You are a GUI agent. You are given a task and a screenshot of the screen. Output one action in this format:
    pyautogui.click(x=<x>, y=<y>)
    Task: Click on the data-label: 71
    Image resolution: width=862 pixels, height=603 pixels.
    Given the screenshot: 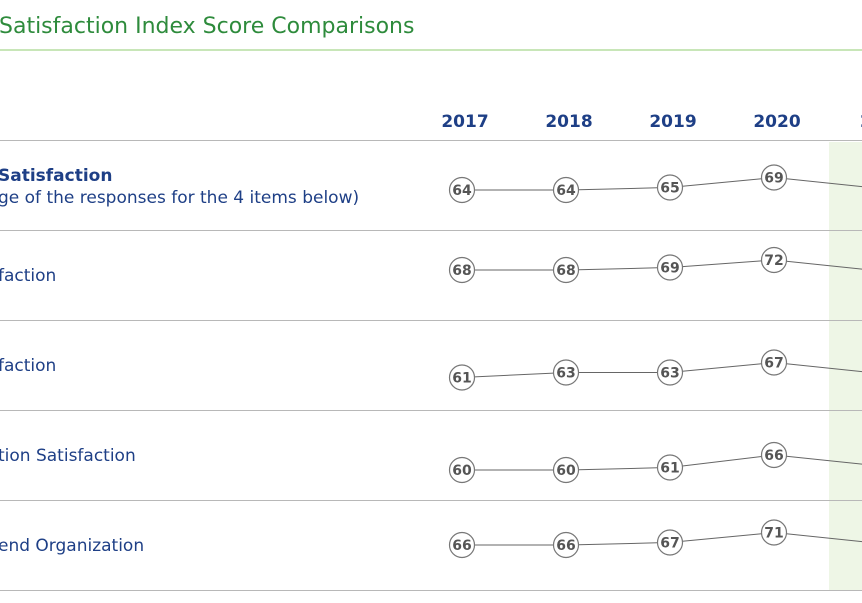 What is the action you would take?
    pyautogui.click(x=773, y=534)
    